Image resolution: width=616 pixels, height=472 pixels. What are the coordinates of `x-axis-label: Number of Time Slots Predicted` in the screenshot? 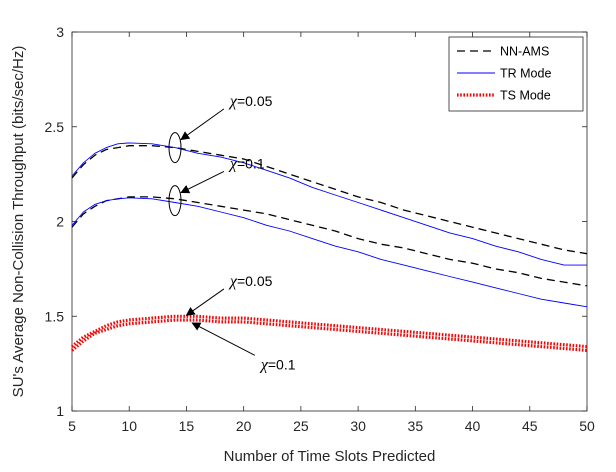 It's located at (330, 456).